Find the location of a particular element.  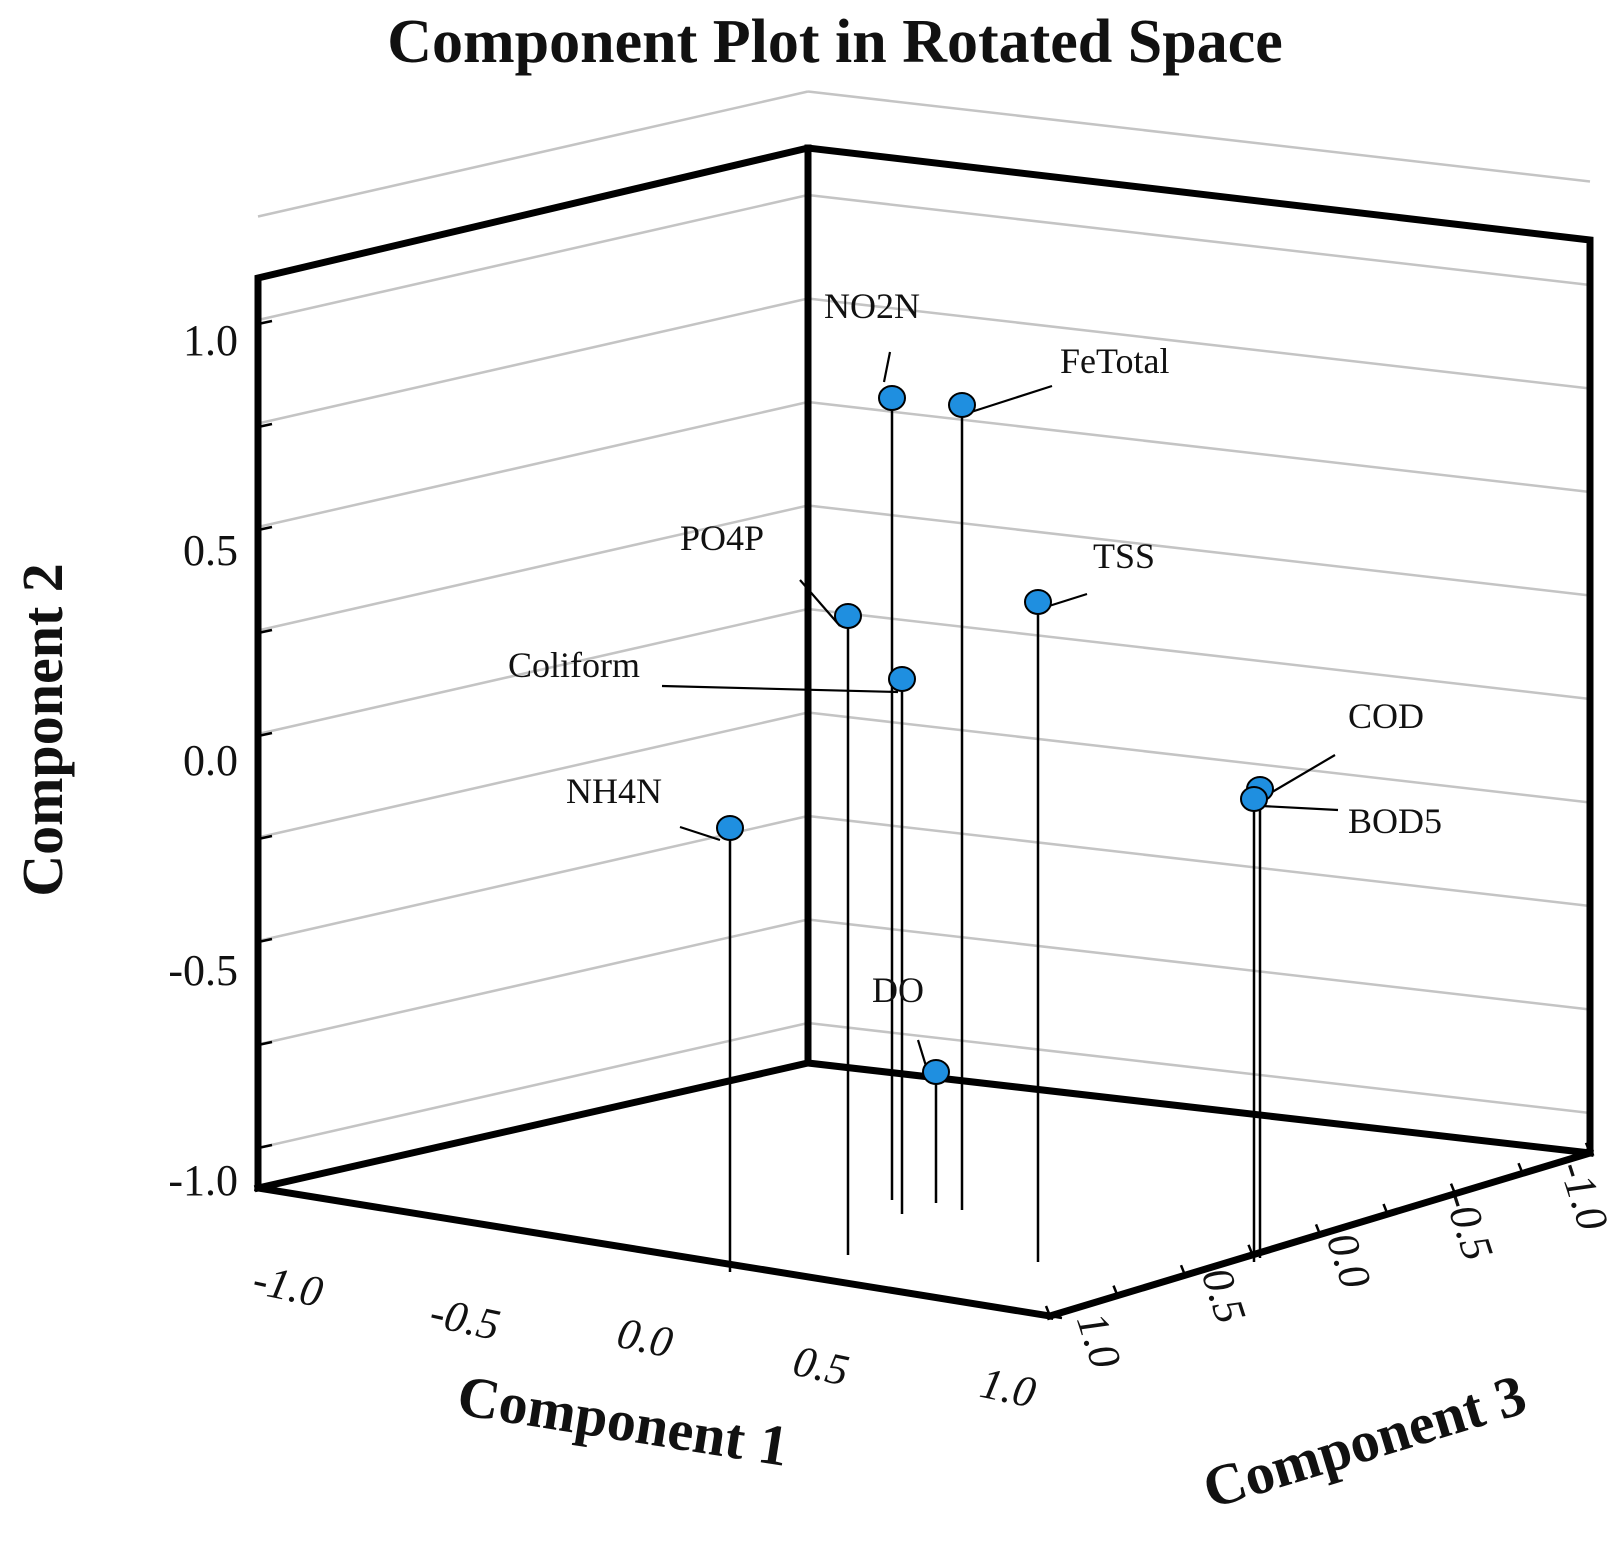

data-point: NO2N is located at coordinates (872, 743).